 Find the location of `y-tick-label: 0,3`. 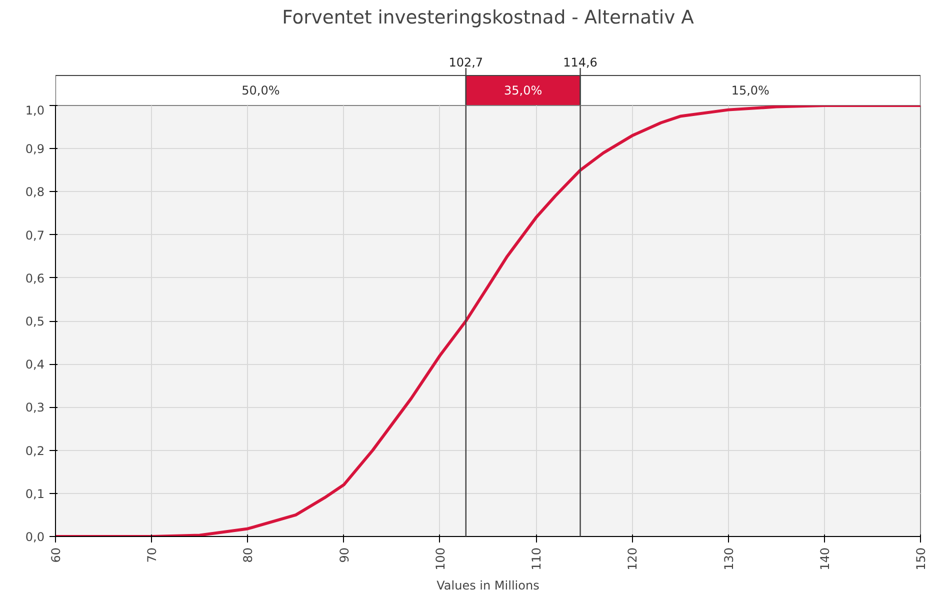

y-tick-label: 0,3 is located at coordinates (35, 407).